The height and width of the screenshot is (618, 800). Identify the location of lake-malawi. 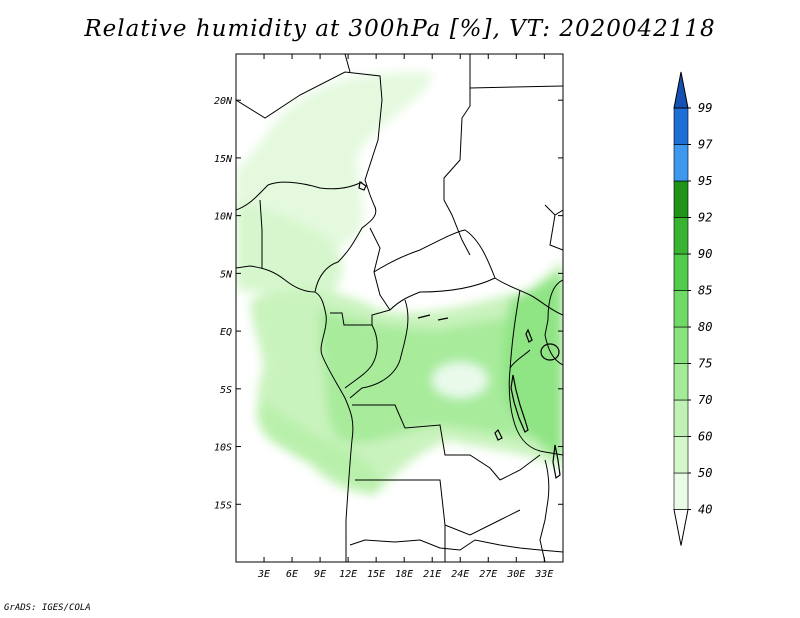
(556, 462).